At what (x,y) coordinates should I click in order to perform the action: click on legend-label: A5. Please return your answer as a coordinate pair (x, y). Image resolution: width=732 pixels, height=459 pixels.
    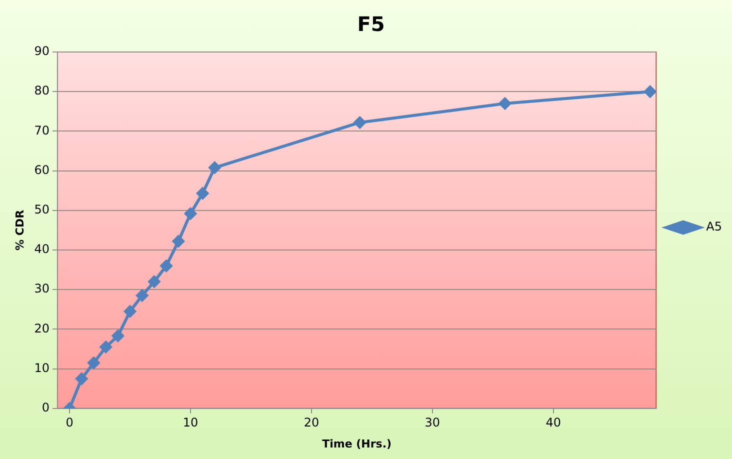
    Looking at the image, I should click on (714, 227).